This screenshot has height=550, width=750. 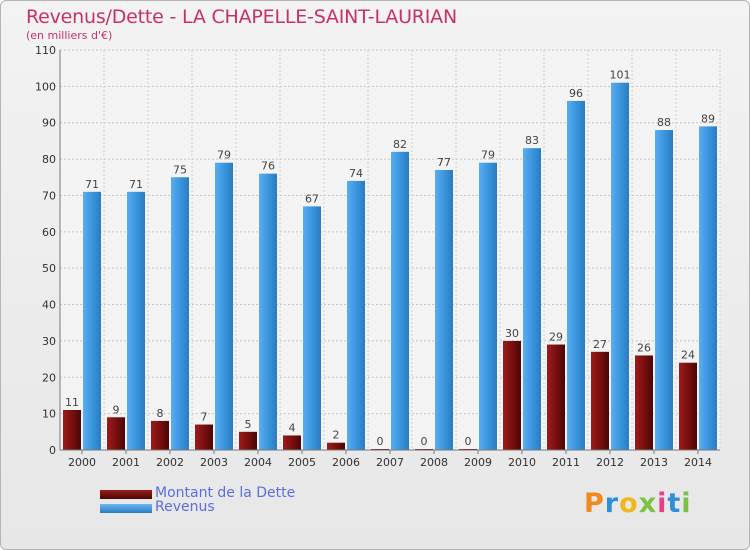 What do you see at coordinates (512, 333) in the screenshot?
I see `data-label-dette: 30` at bounding box center [512, 333].